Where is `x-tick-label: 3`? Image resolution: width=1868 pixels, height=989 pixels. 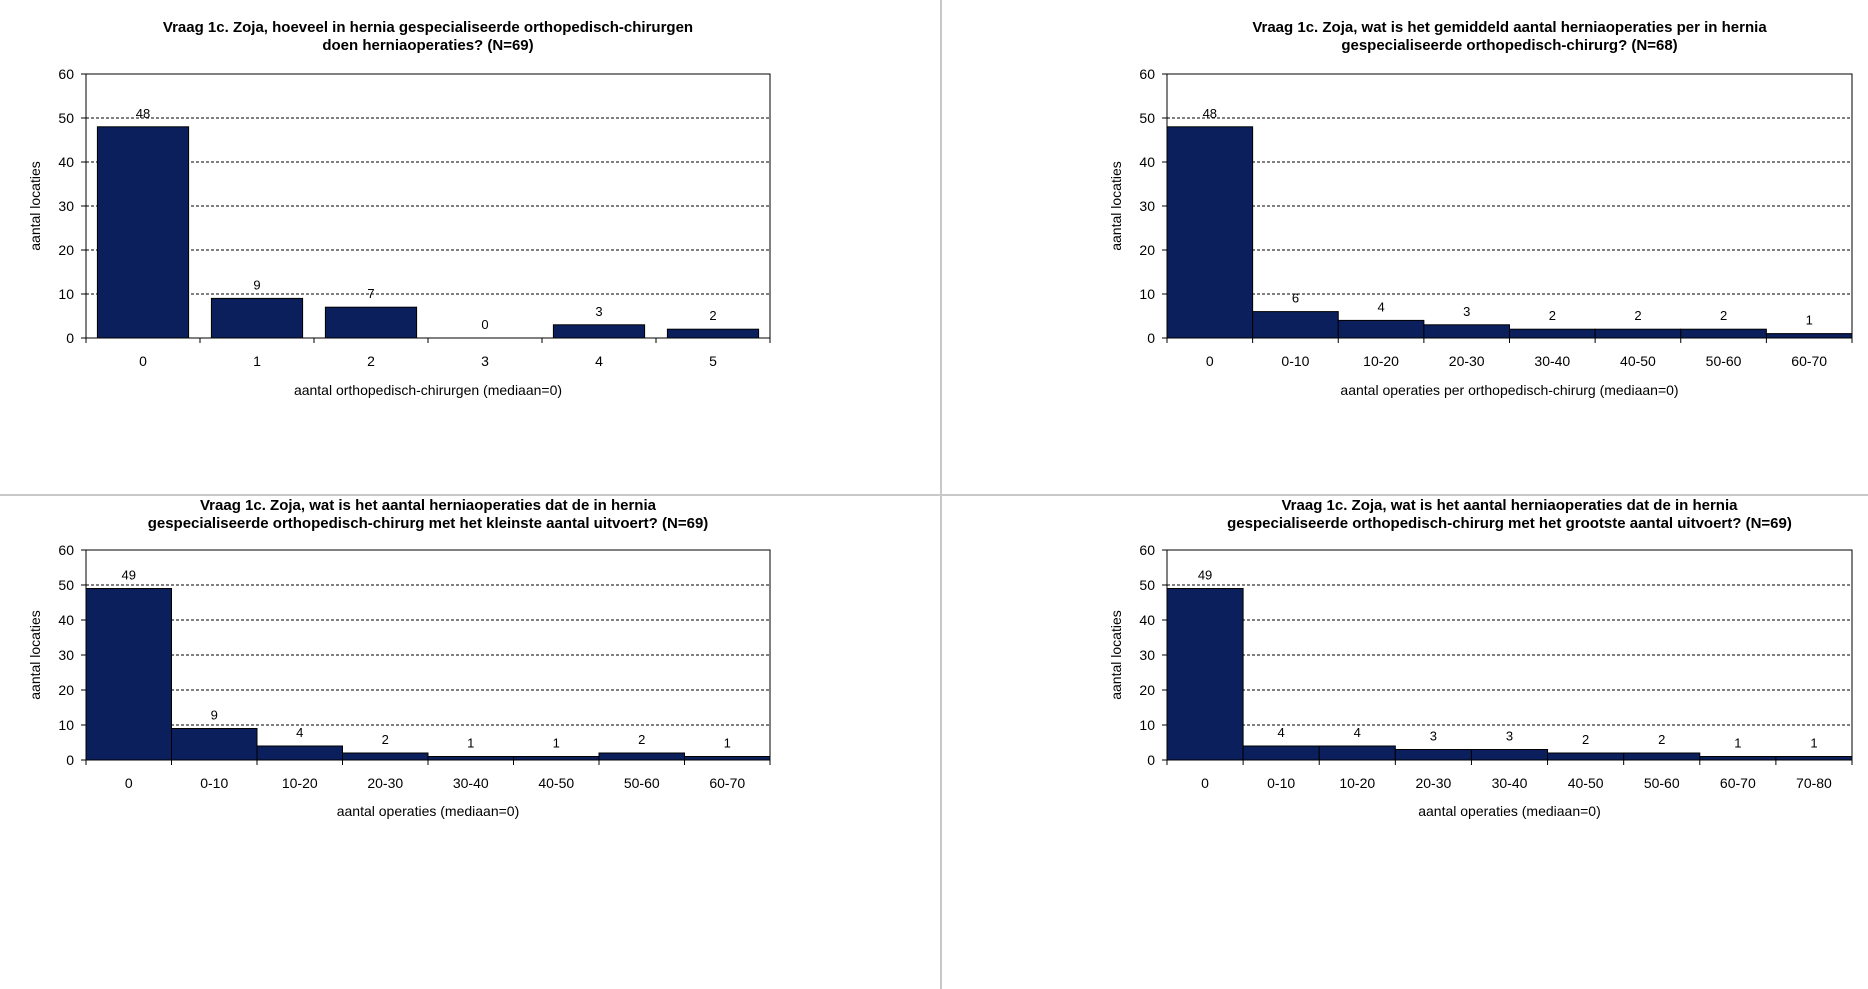
x-tick-label: 3 is located at coordinates (485, 361).